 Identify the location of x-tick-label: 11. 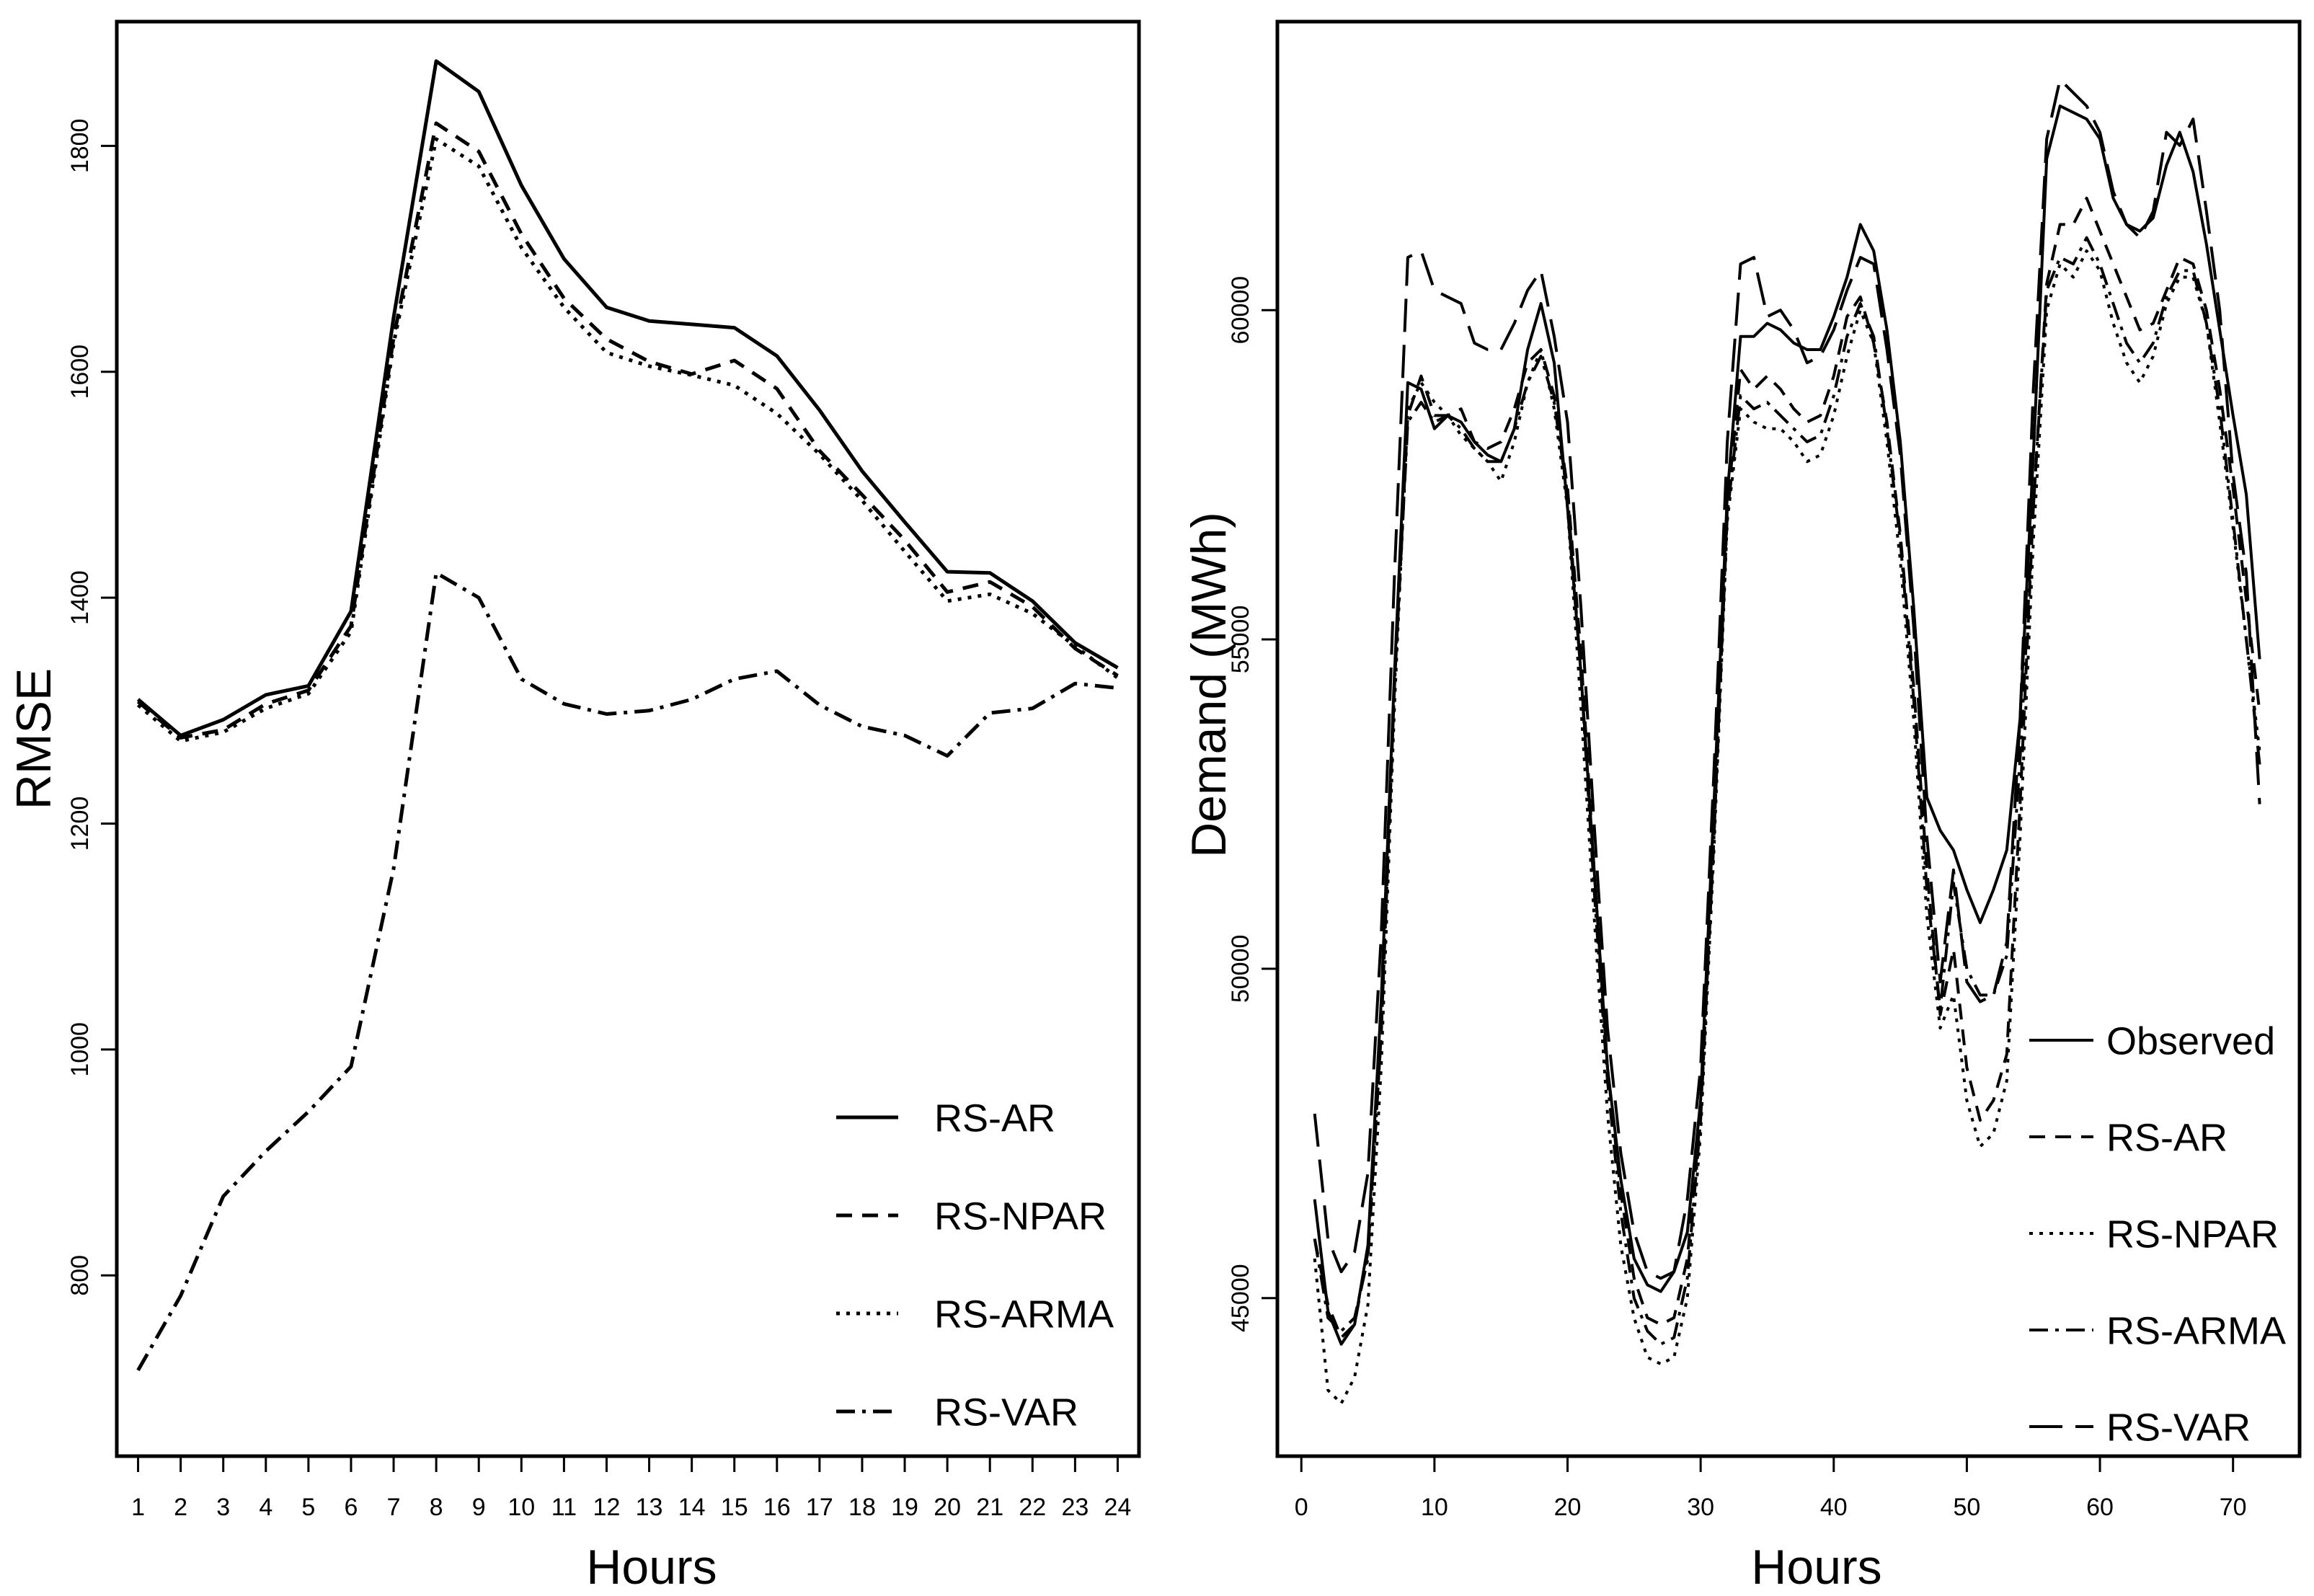
(564, 1508).